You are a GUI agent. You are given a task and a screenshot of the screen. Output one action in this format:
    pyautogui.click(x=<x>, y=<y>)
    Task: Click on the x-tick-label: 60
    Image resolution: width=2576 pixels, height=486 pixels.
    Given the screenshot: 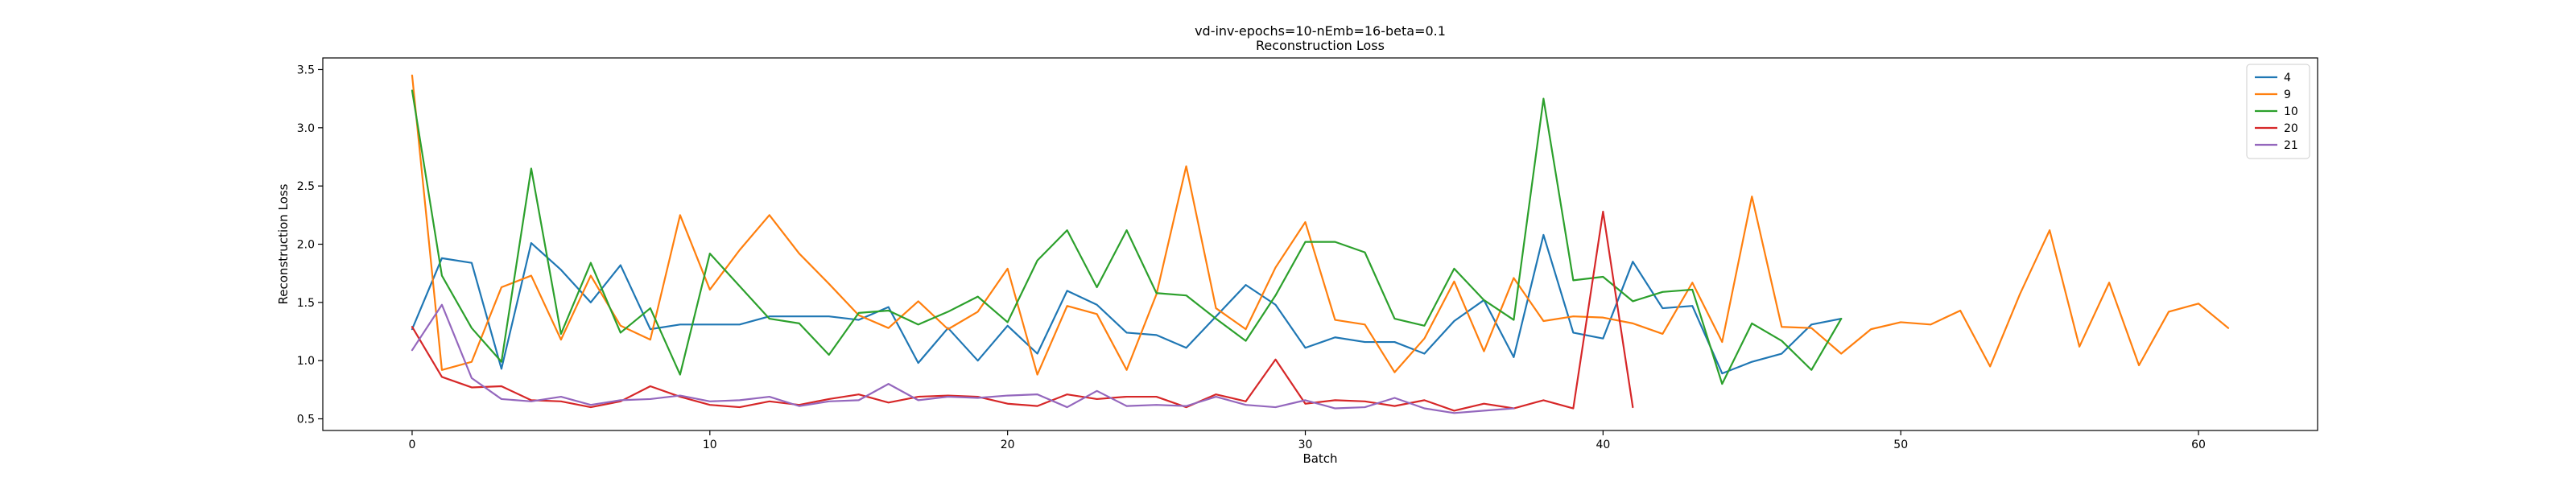 What is the action you would take?
    pyautogui.click(x=2198, y=445)
    